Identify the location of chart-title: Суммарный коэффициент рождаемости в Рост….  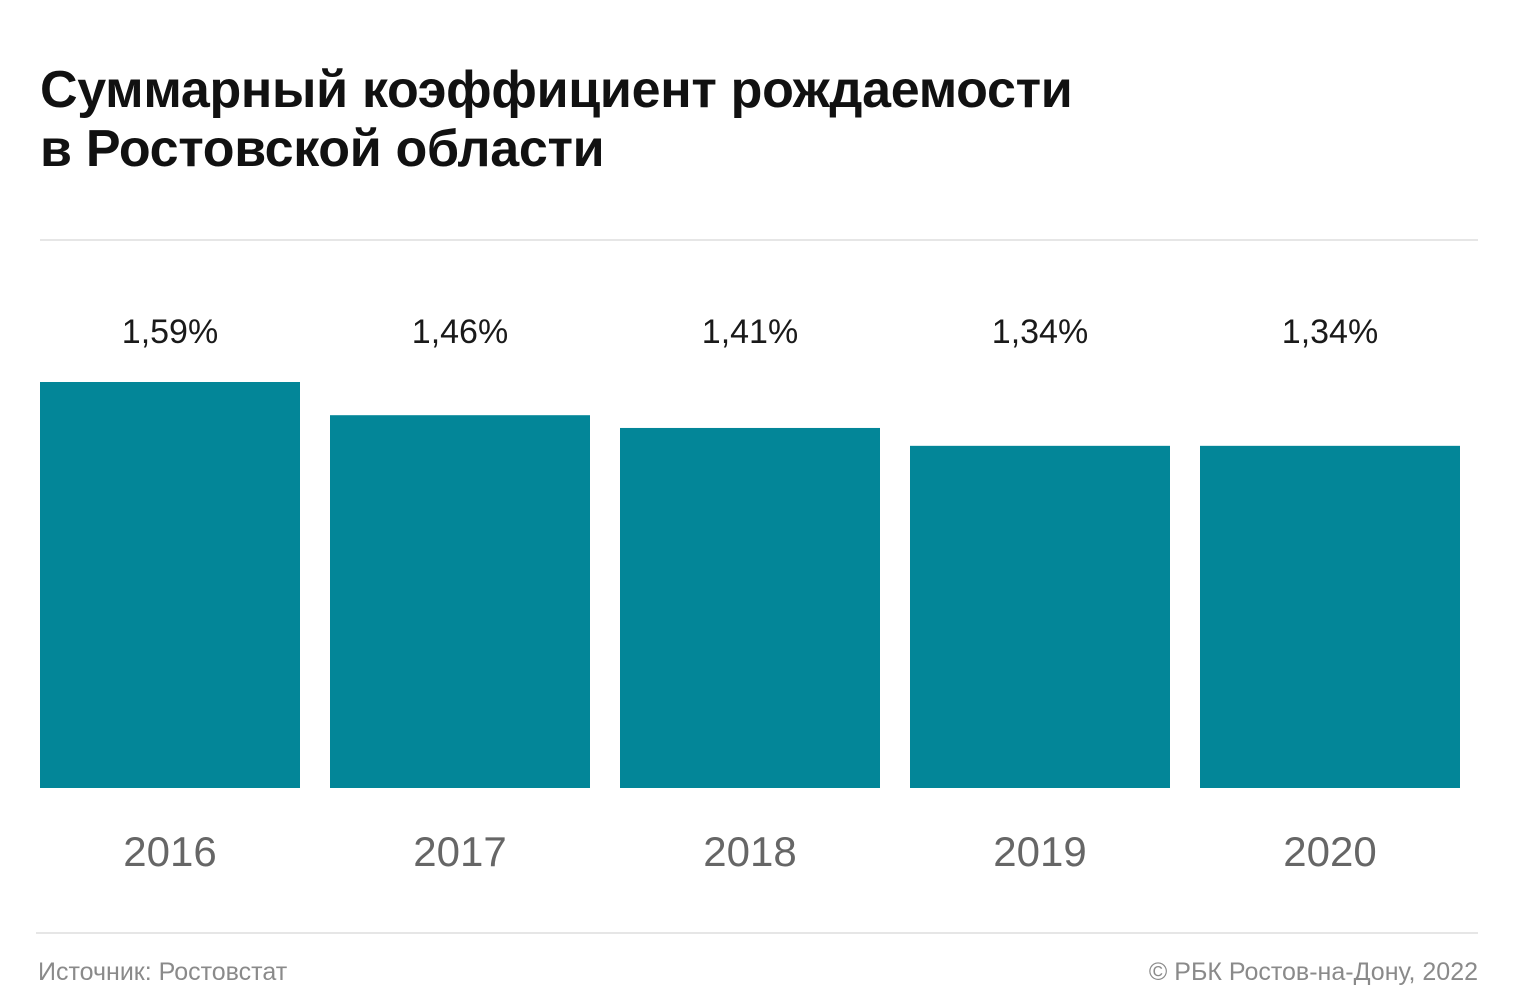
(556, 119).